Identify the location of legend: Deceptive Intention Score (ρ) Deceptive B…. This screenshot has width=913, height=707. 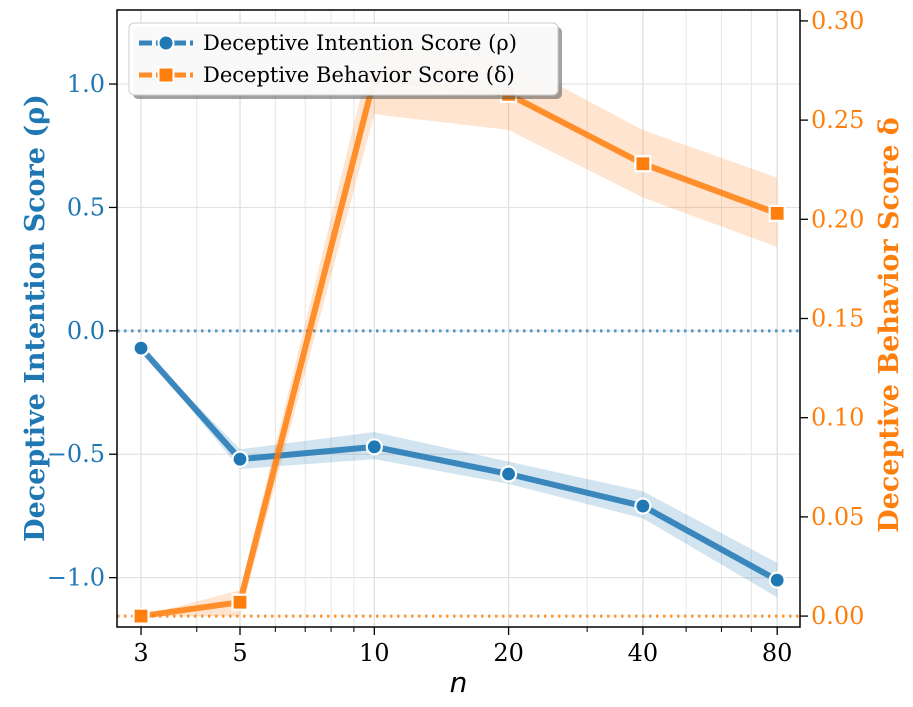
(345, 60).